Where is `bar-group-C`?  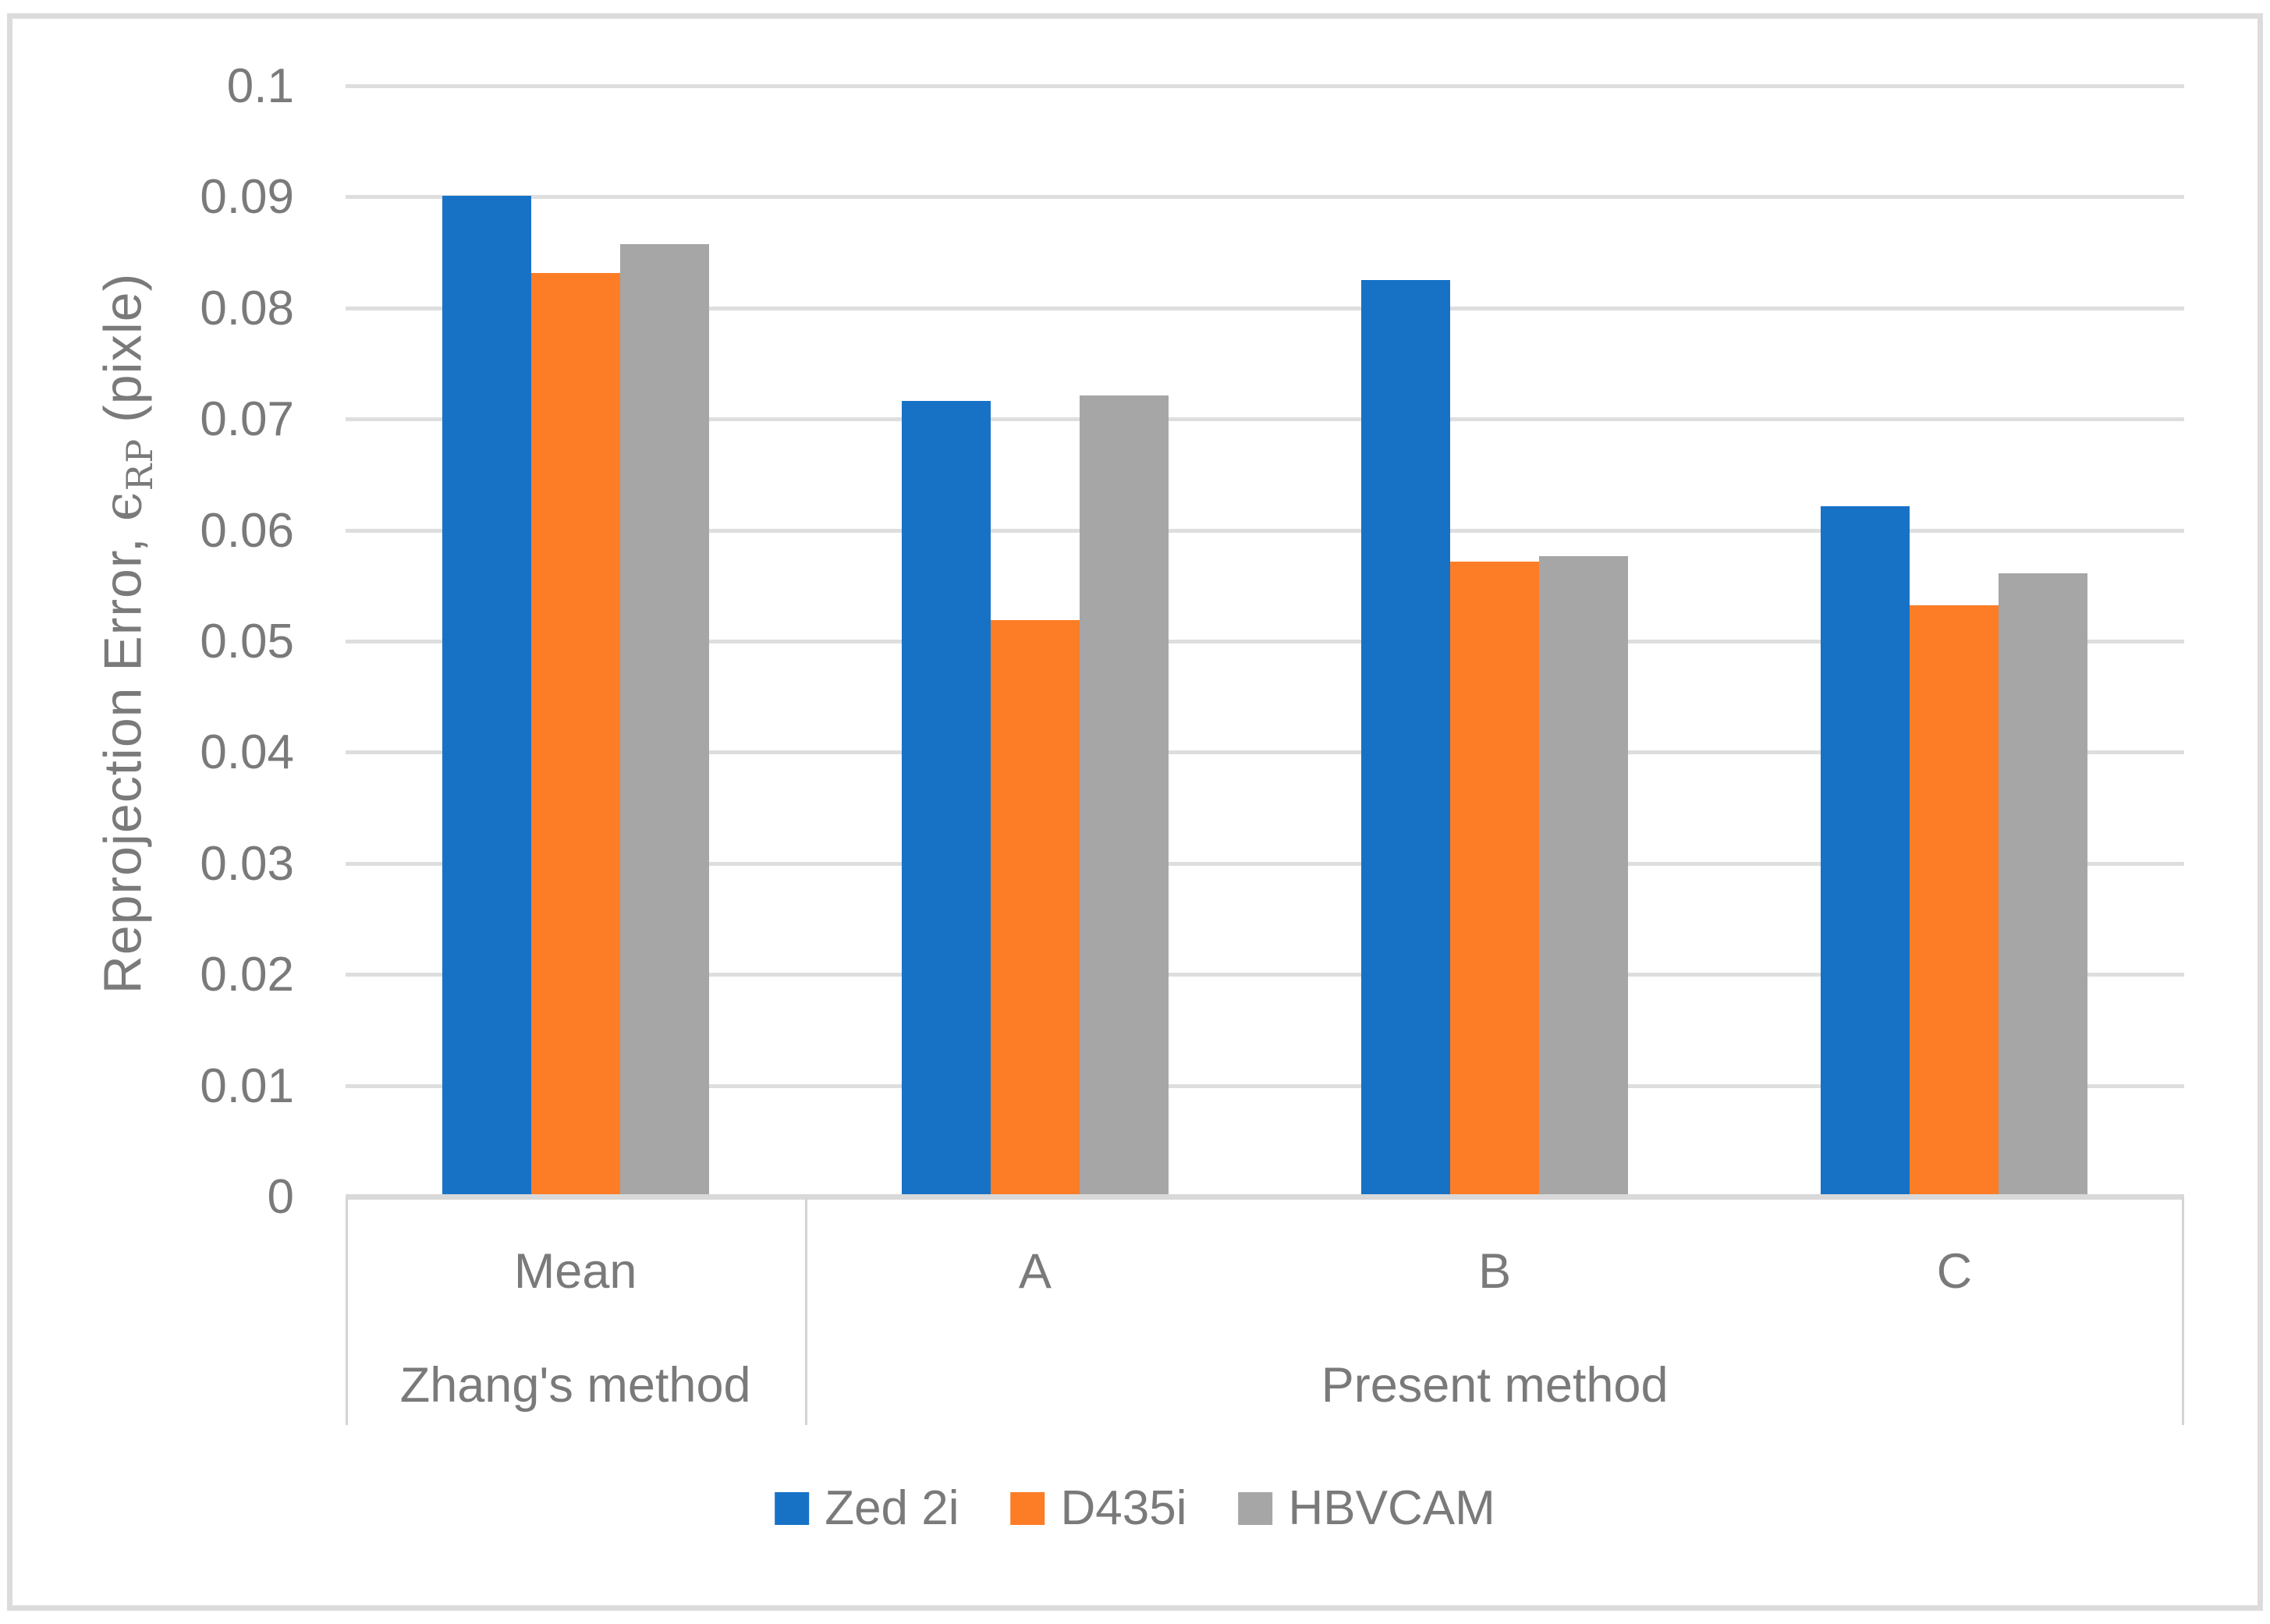
bar-group-C is located at coordinates (1955, 642).